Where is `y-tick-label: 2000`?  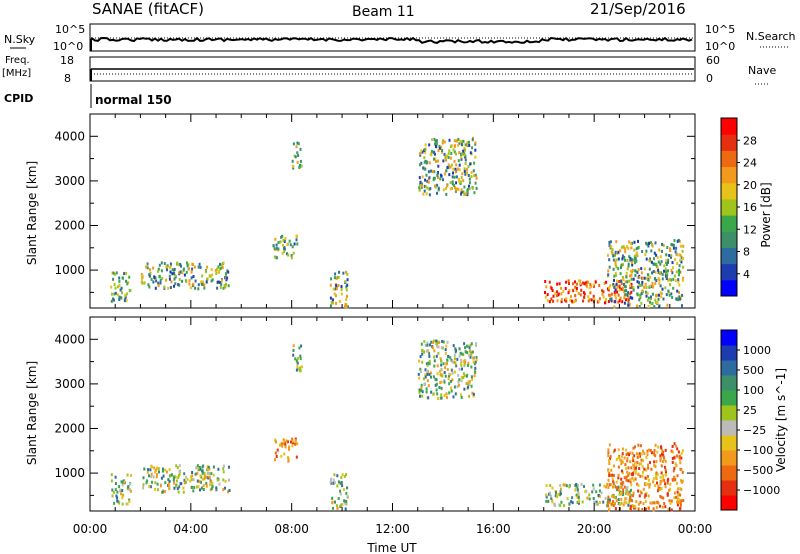
y-tick-label: 2000 is located at coordinates (69, 428).